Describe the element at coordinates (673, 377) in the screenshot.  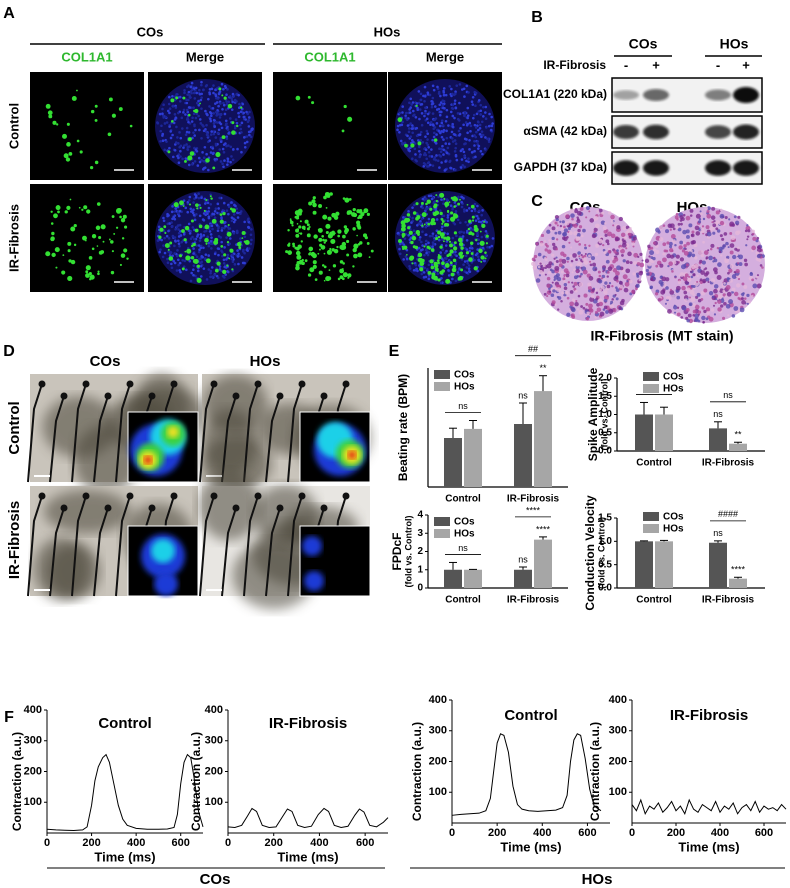
I see `legend-label: COs` at that location.